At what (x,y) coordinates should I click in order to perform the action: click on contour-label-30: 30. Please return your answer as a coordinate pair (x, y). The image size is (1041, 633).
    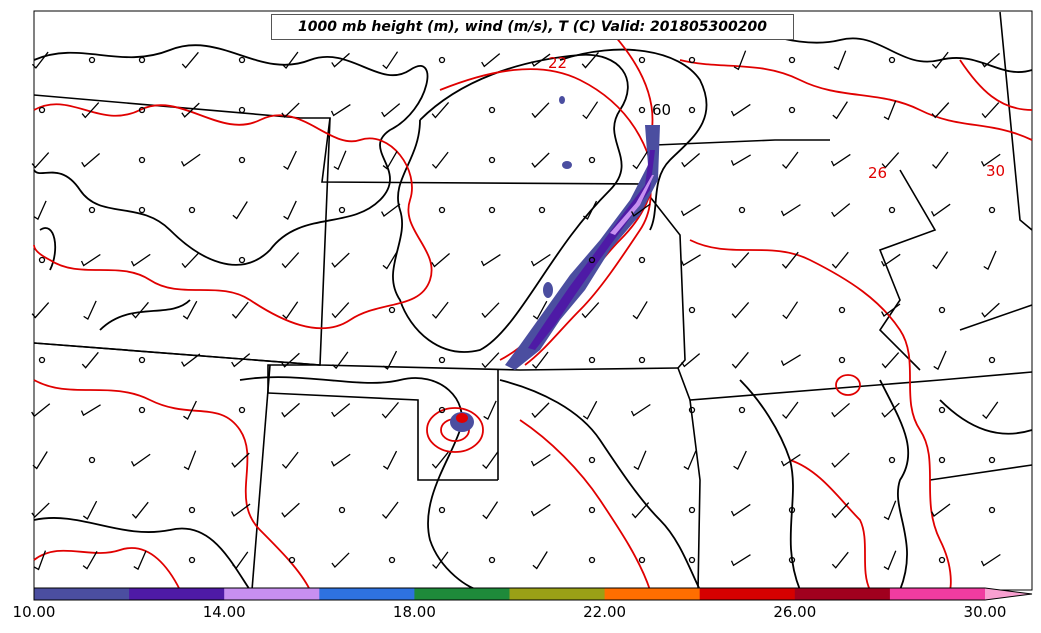
    Looking at the image, I should click on (995, 171).